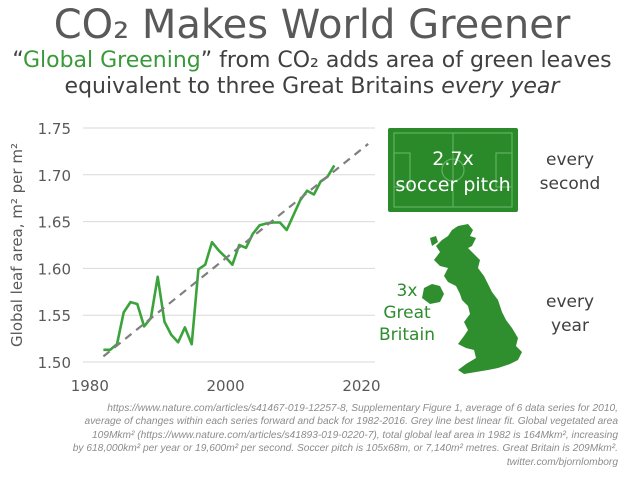  I want to click on britain-multiplier: 3x, so click(407, 291).